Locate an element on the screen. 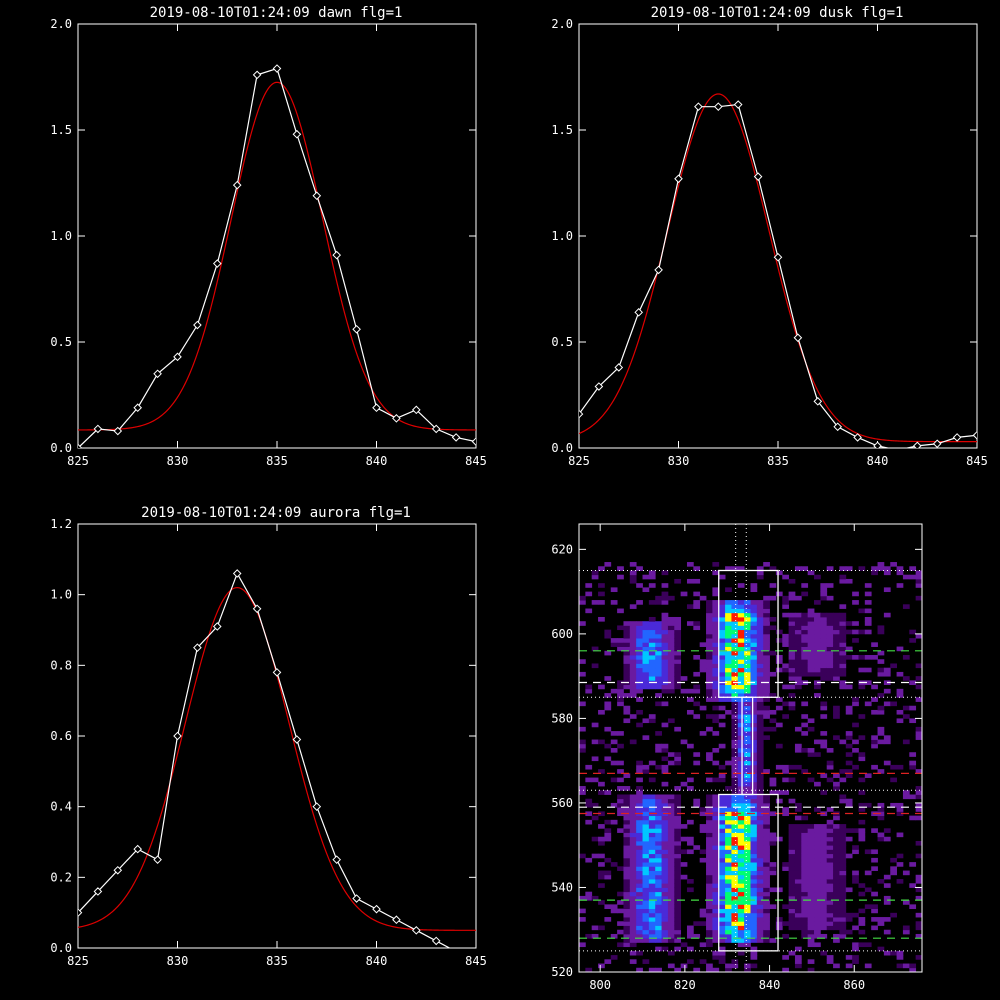 The height and width of the screenshot is (1000, 1000). x-tick-label: 840 is located at coordinates (377, 961).